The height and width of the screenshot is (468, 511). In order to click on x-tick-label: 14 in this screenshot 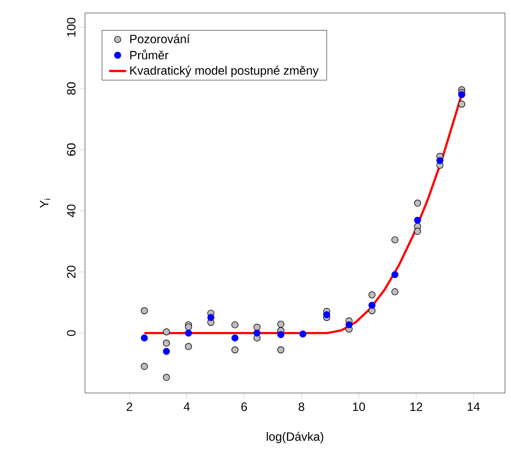, I will do `click(474, 406)`.